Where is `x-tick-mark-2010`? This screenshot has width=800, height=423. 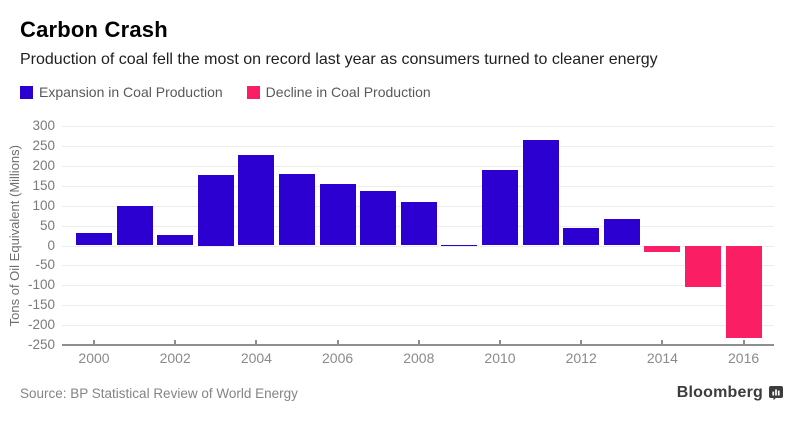 x-tick-mark-2010 is located at coordinates (500, 342).